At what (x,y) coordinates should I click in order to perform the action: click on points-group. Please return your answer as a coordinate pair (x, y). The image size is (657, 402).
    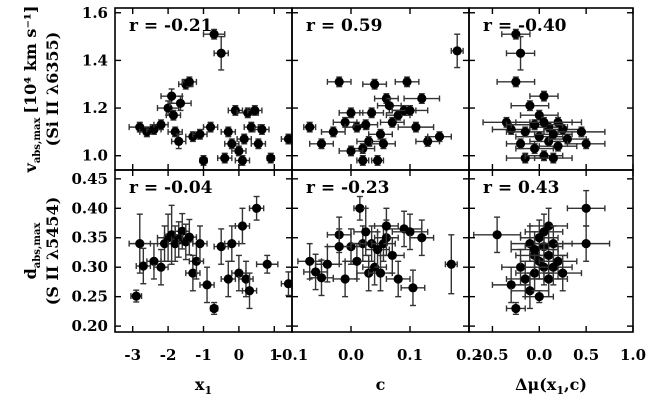
    Looking at the image, I should click on (544, 96).